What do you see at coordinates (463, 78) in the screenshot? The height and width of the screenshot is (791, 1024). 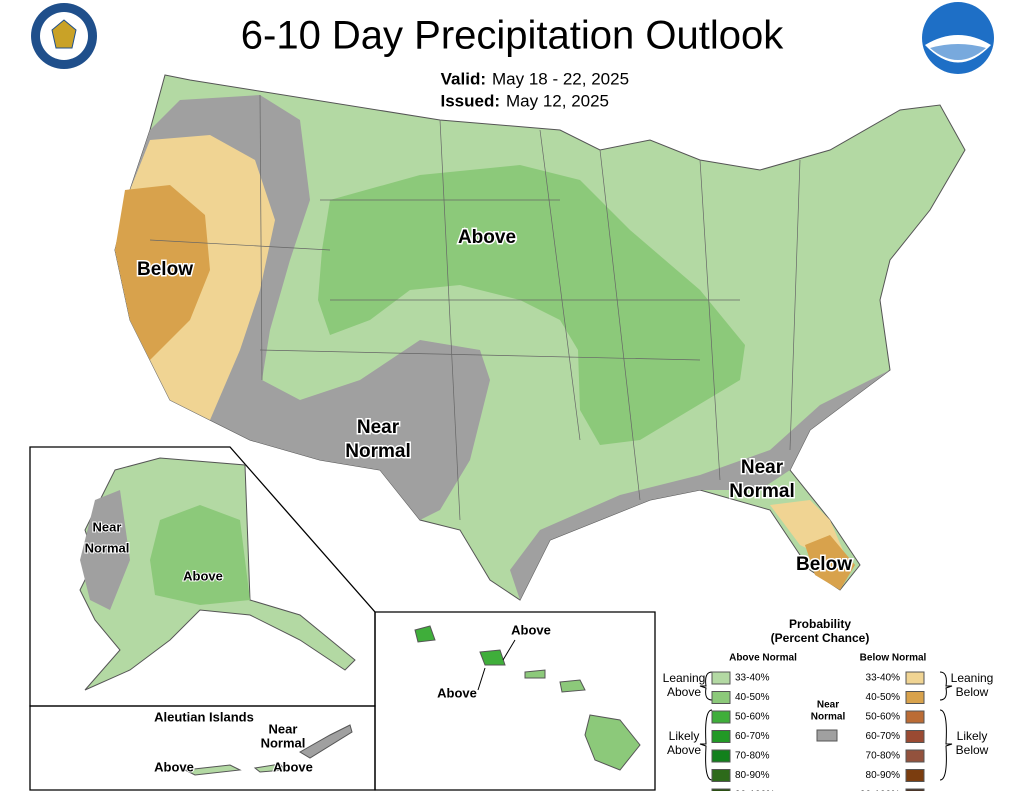 I see `valid-label: Valid:` at bounding box center [463, 78].